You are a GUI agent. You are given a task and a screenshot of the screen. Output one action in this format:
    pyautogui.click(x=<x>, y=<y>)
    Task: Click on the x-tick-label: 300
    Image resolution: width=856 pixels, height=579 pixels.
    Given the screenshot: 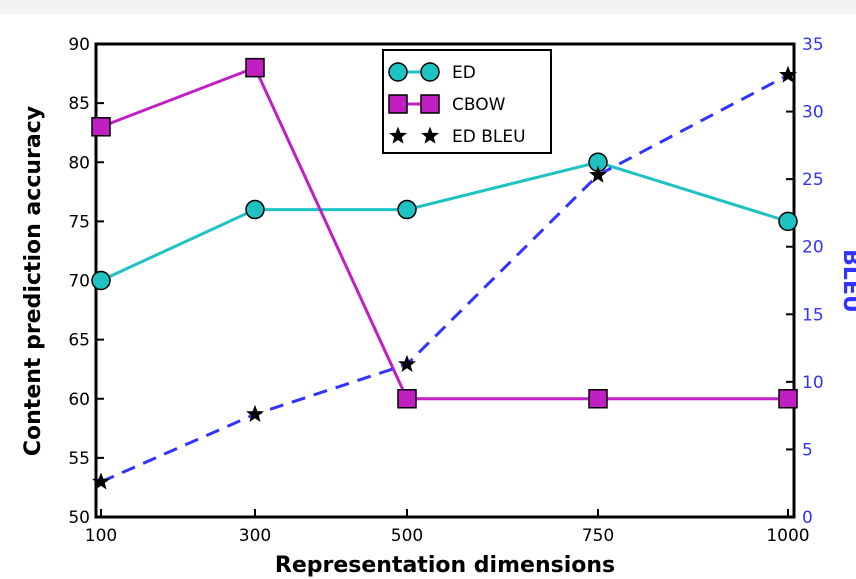 What is the action you would take?
    pyautogui.click(x=255, y=536)
    